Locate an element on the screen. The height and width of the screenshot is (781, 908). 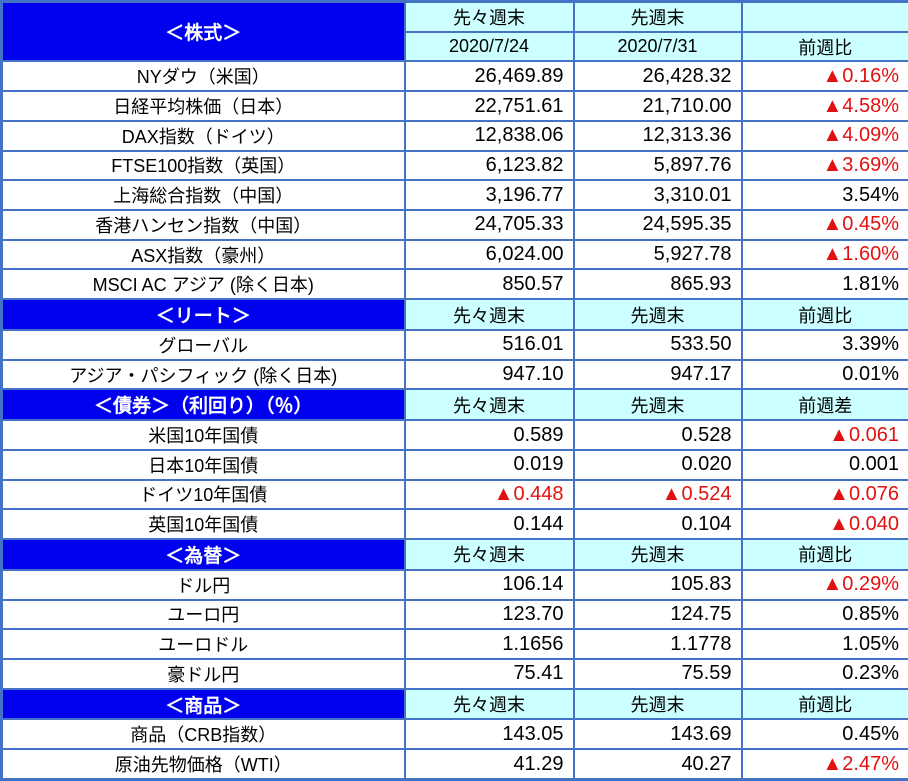
row-label: 英国10年国債 is located at coordinates (203, 524).